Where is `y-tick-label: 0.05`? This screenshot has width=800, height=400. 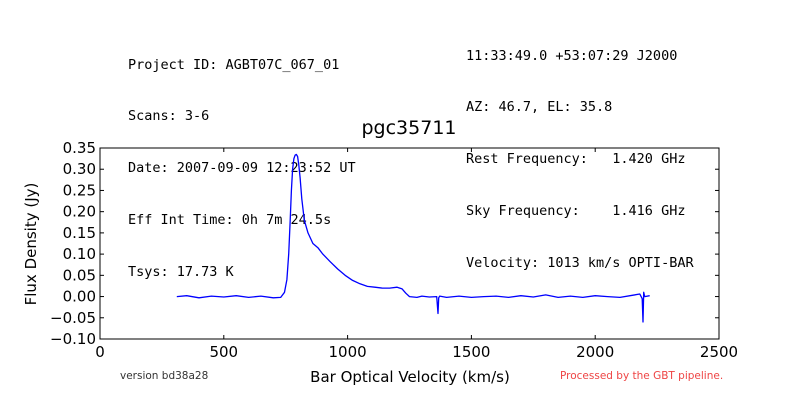 y-tick-label: 0.05 is located at coordinates (79, 275).